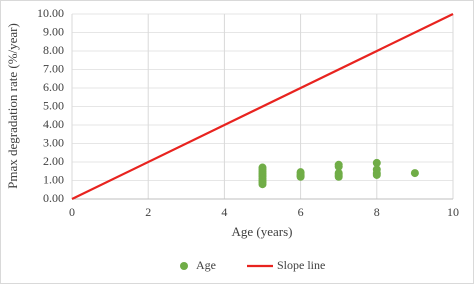 The image size is (474, 285). I want to click on y-tick-label: 1.00, so click(53, 179).